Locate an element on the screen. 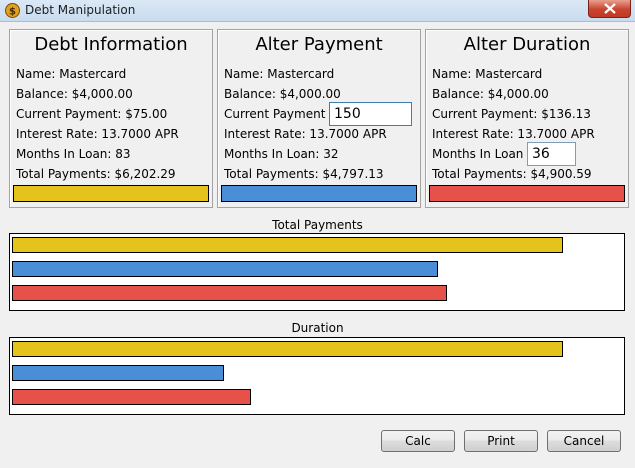 Image resolution: width=635 pixels, height=468 pixels. duration-bar-debt is located at coordinates (287, 349).